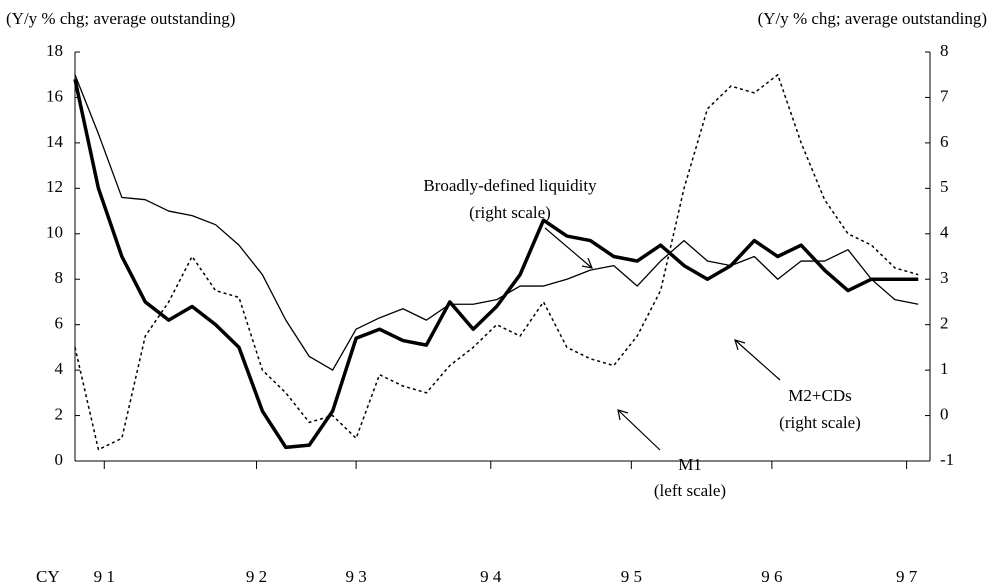 The image size is (993, 587). I want to click on y-tick-label: 2, so click(59, 413).